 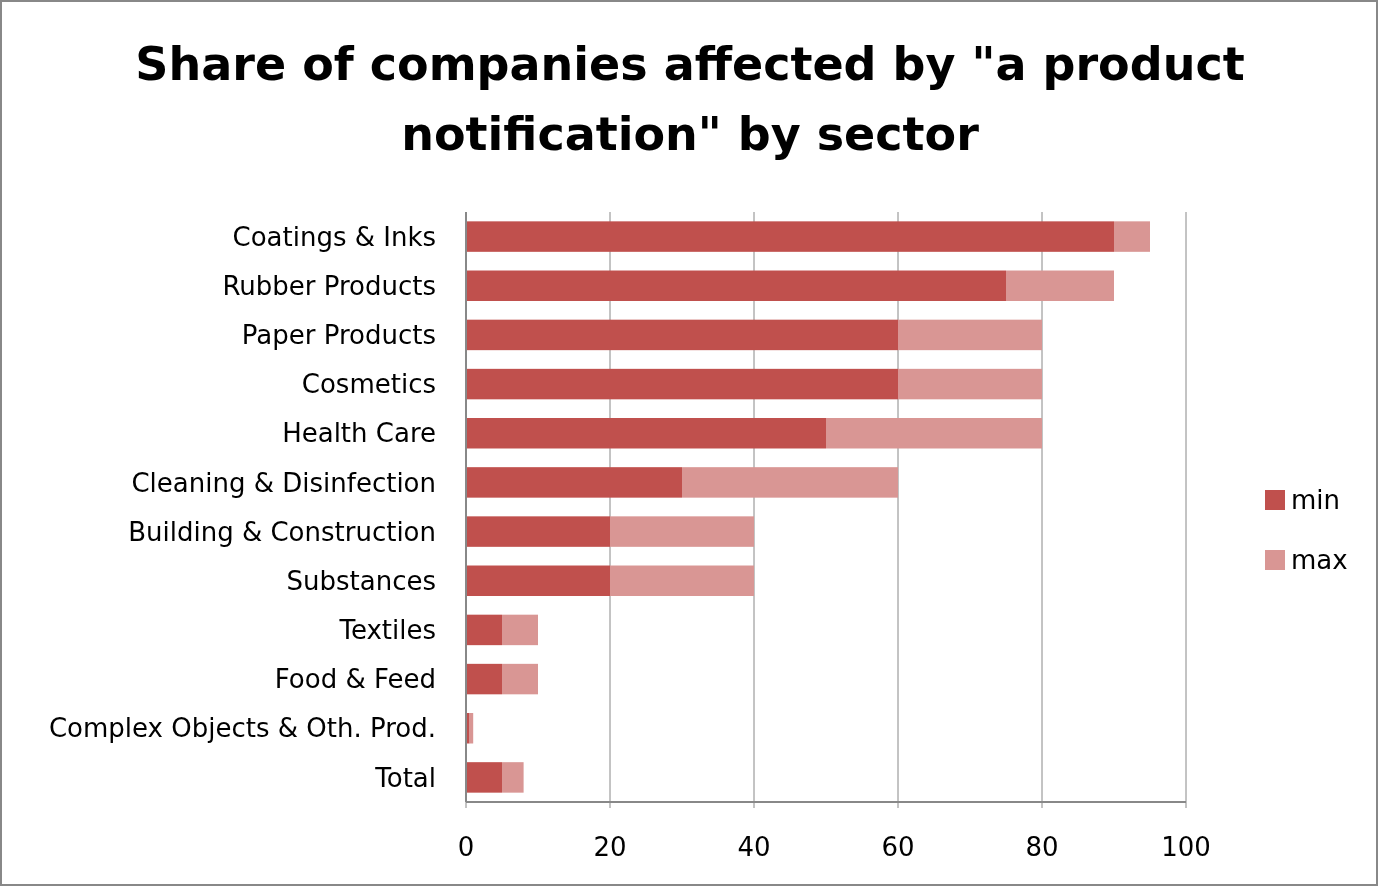 What do you see at coordinates (334, 236) in the screenshot?
I see `y-tick-label: Coatings & Inks` at bounding box center [334, 236].